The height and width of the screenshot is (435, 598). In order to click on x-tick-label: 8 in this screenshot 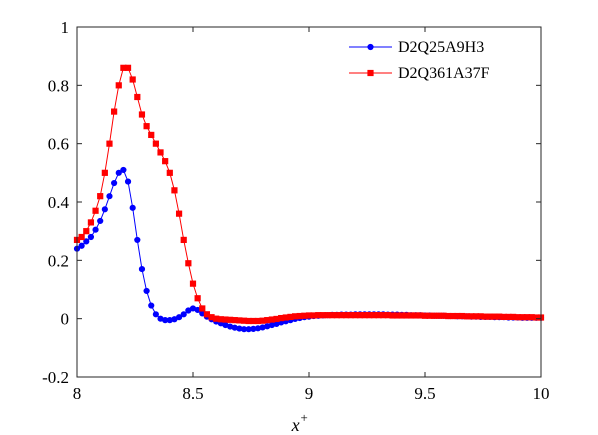, I will do `click(77, 393)`.